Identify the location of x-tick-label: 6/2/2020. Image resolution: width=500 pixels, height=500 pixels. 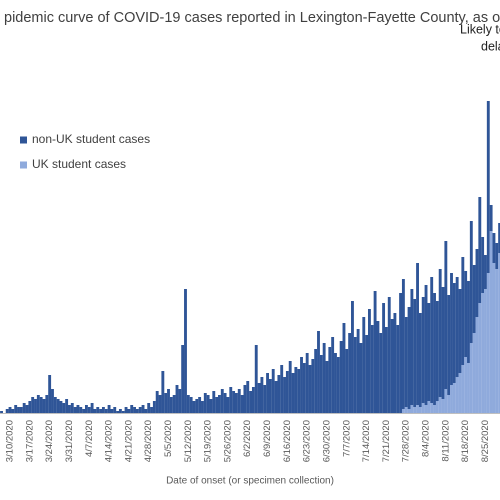
(247, 438).